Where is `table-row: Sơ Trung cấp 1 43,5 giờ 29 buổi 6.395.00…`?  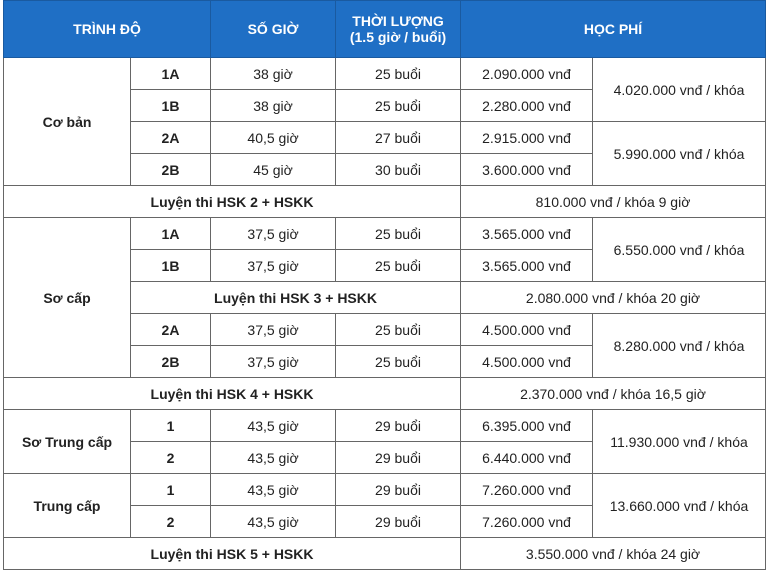 table-row: Sơ Trung cấp 1 43,5 giờ 29 buổi 6.395.00… is located at coordinates (385, 441).